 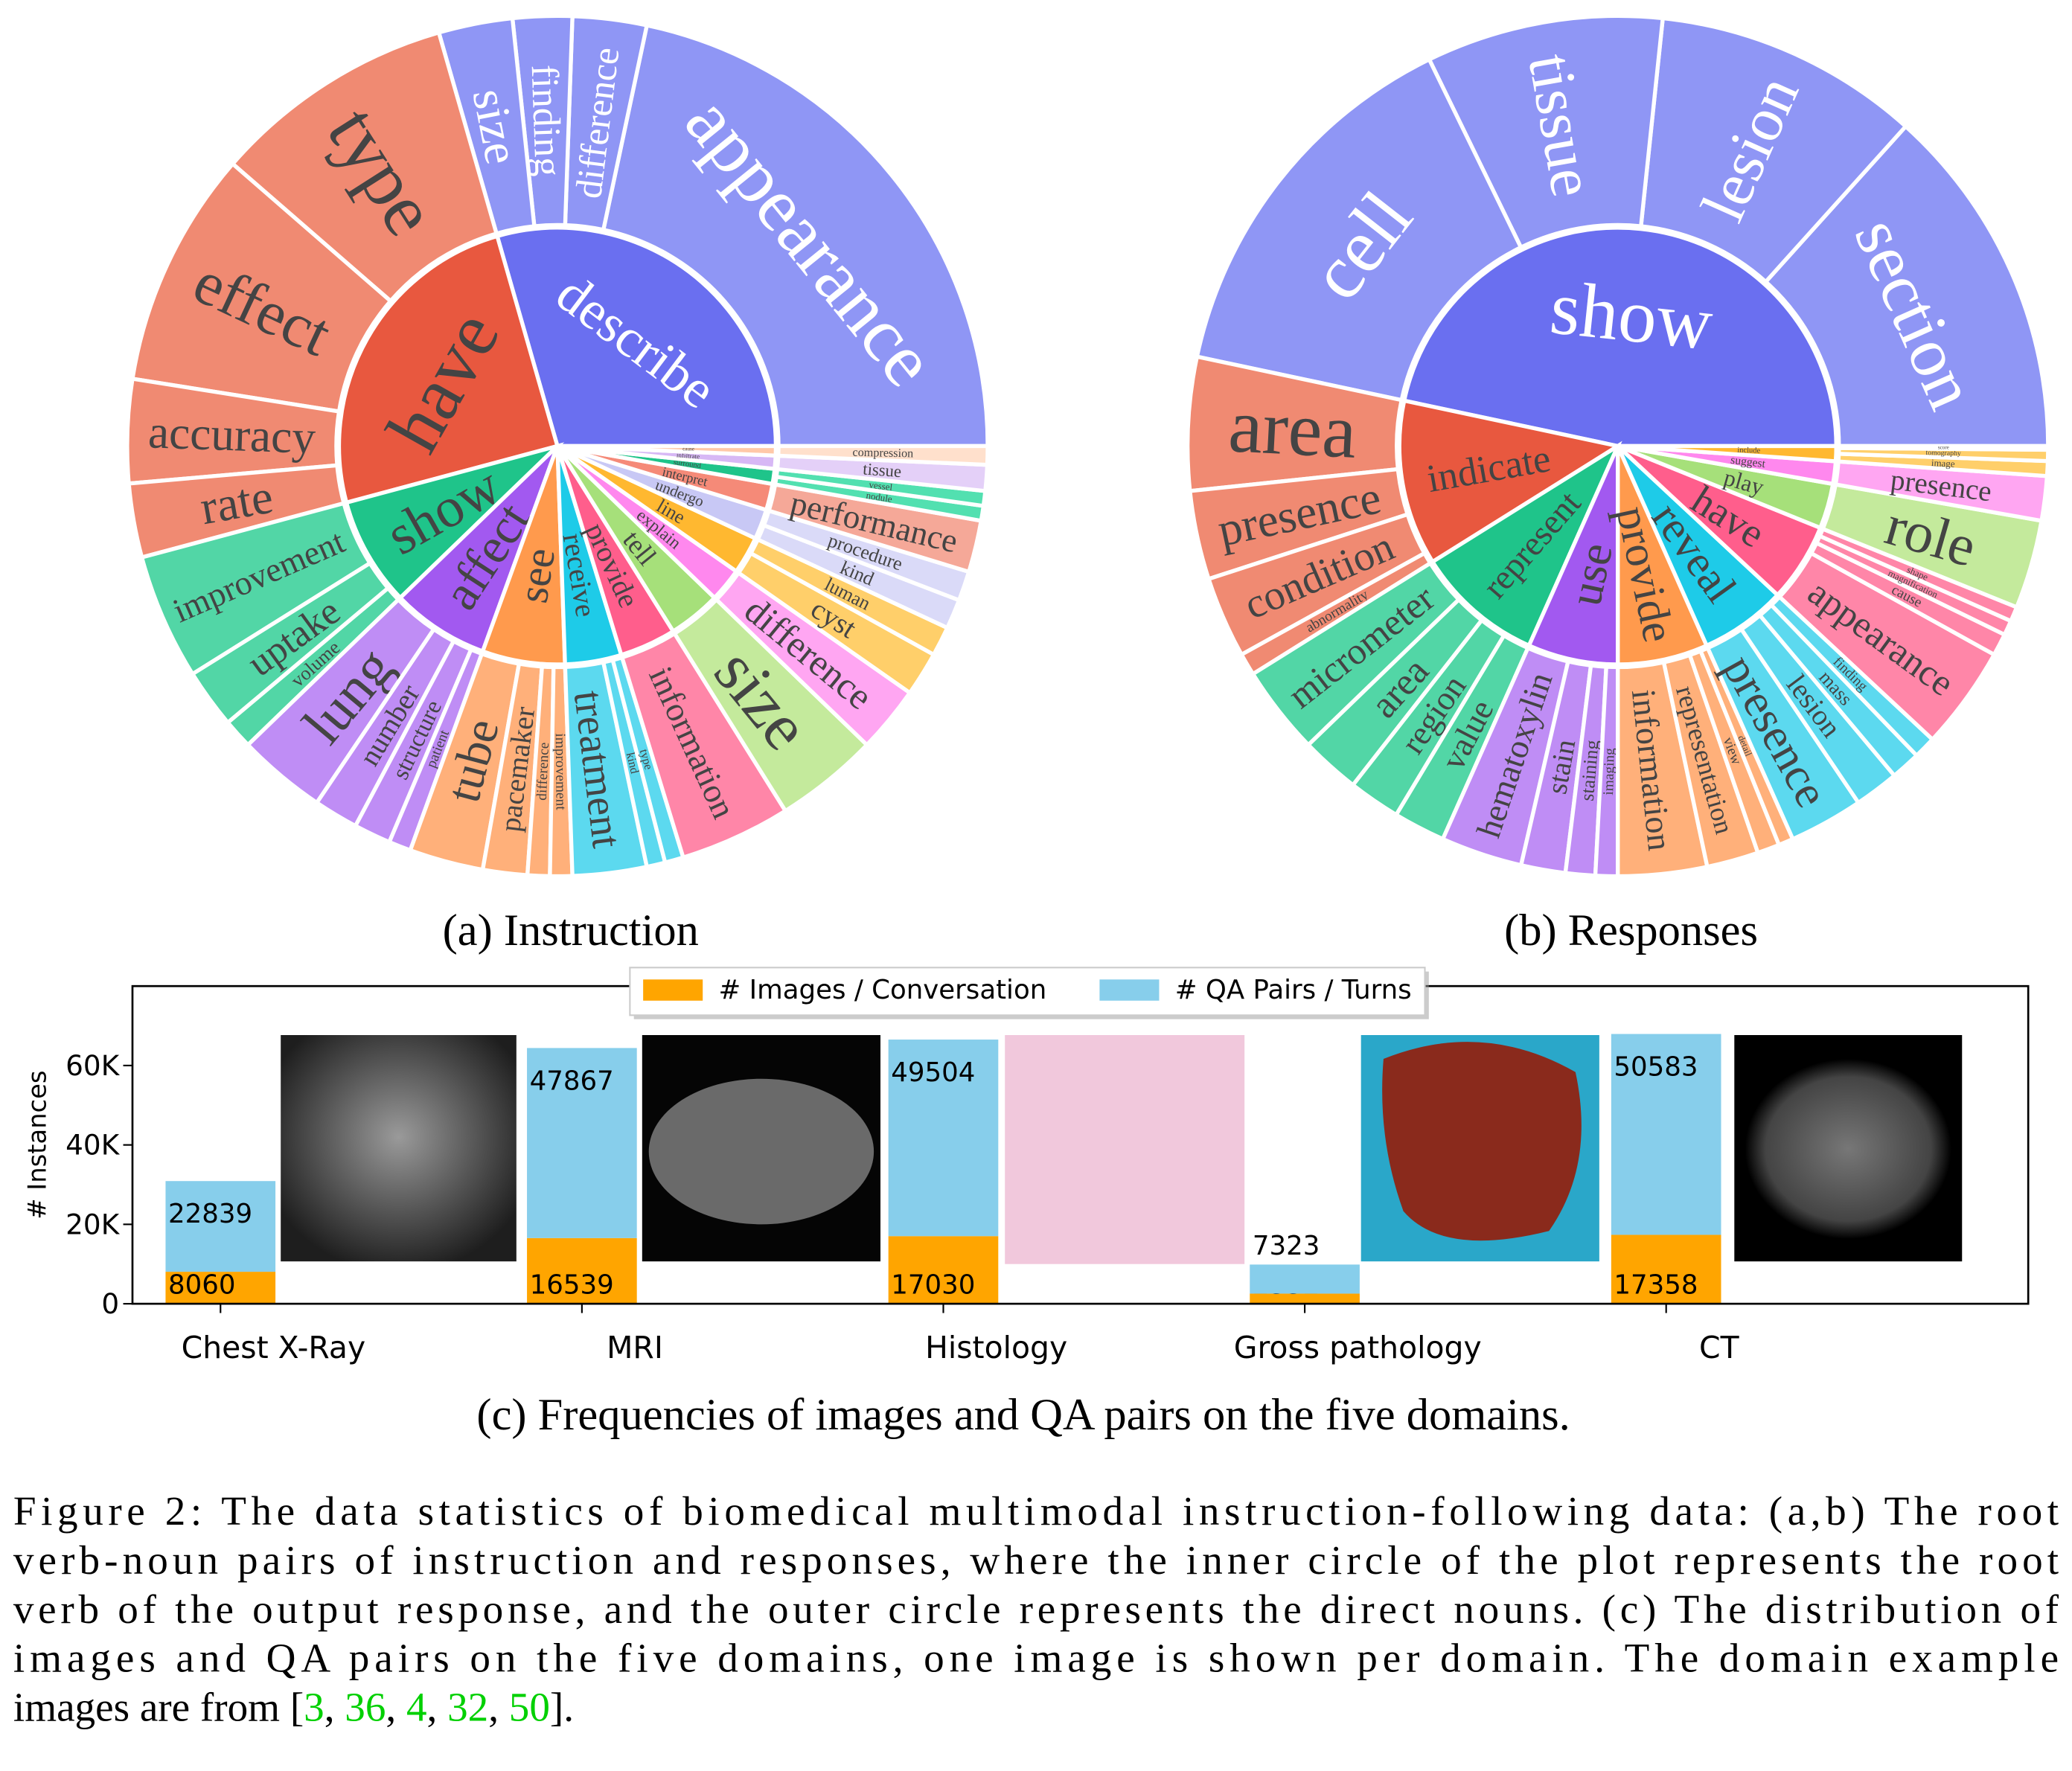 What do you see at coordinates (572, 1285) in the screenshot?
I see `value-label: 16539` at bounding box center [572, 1285].